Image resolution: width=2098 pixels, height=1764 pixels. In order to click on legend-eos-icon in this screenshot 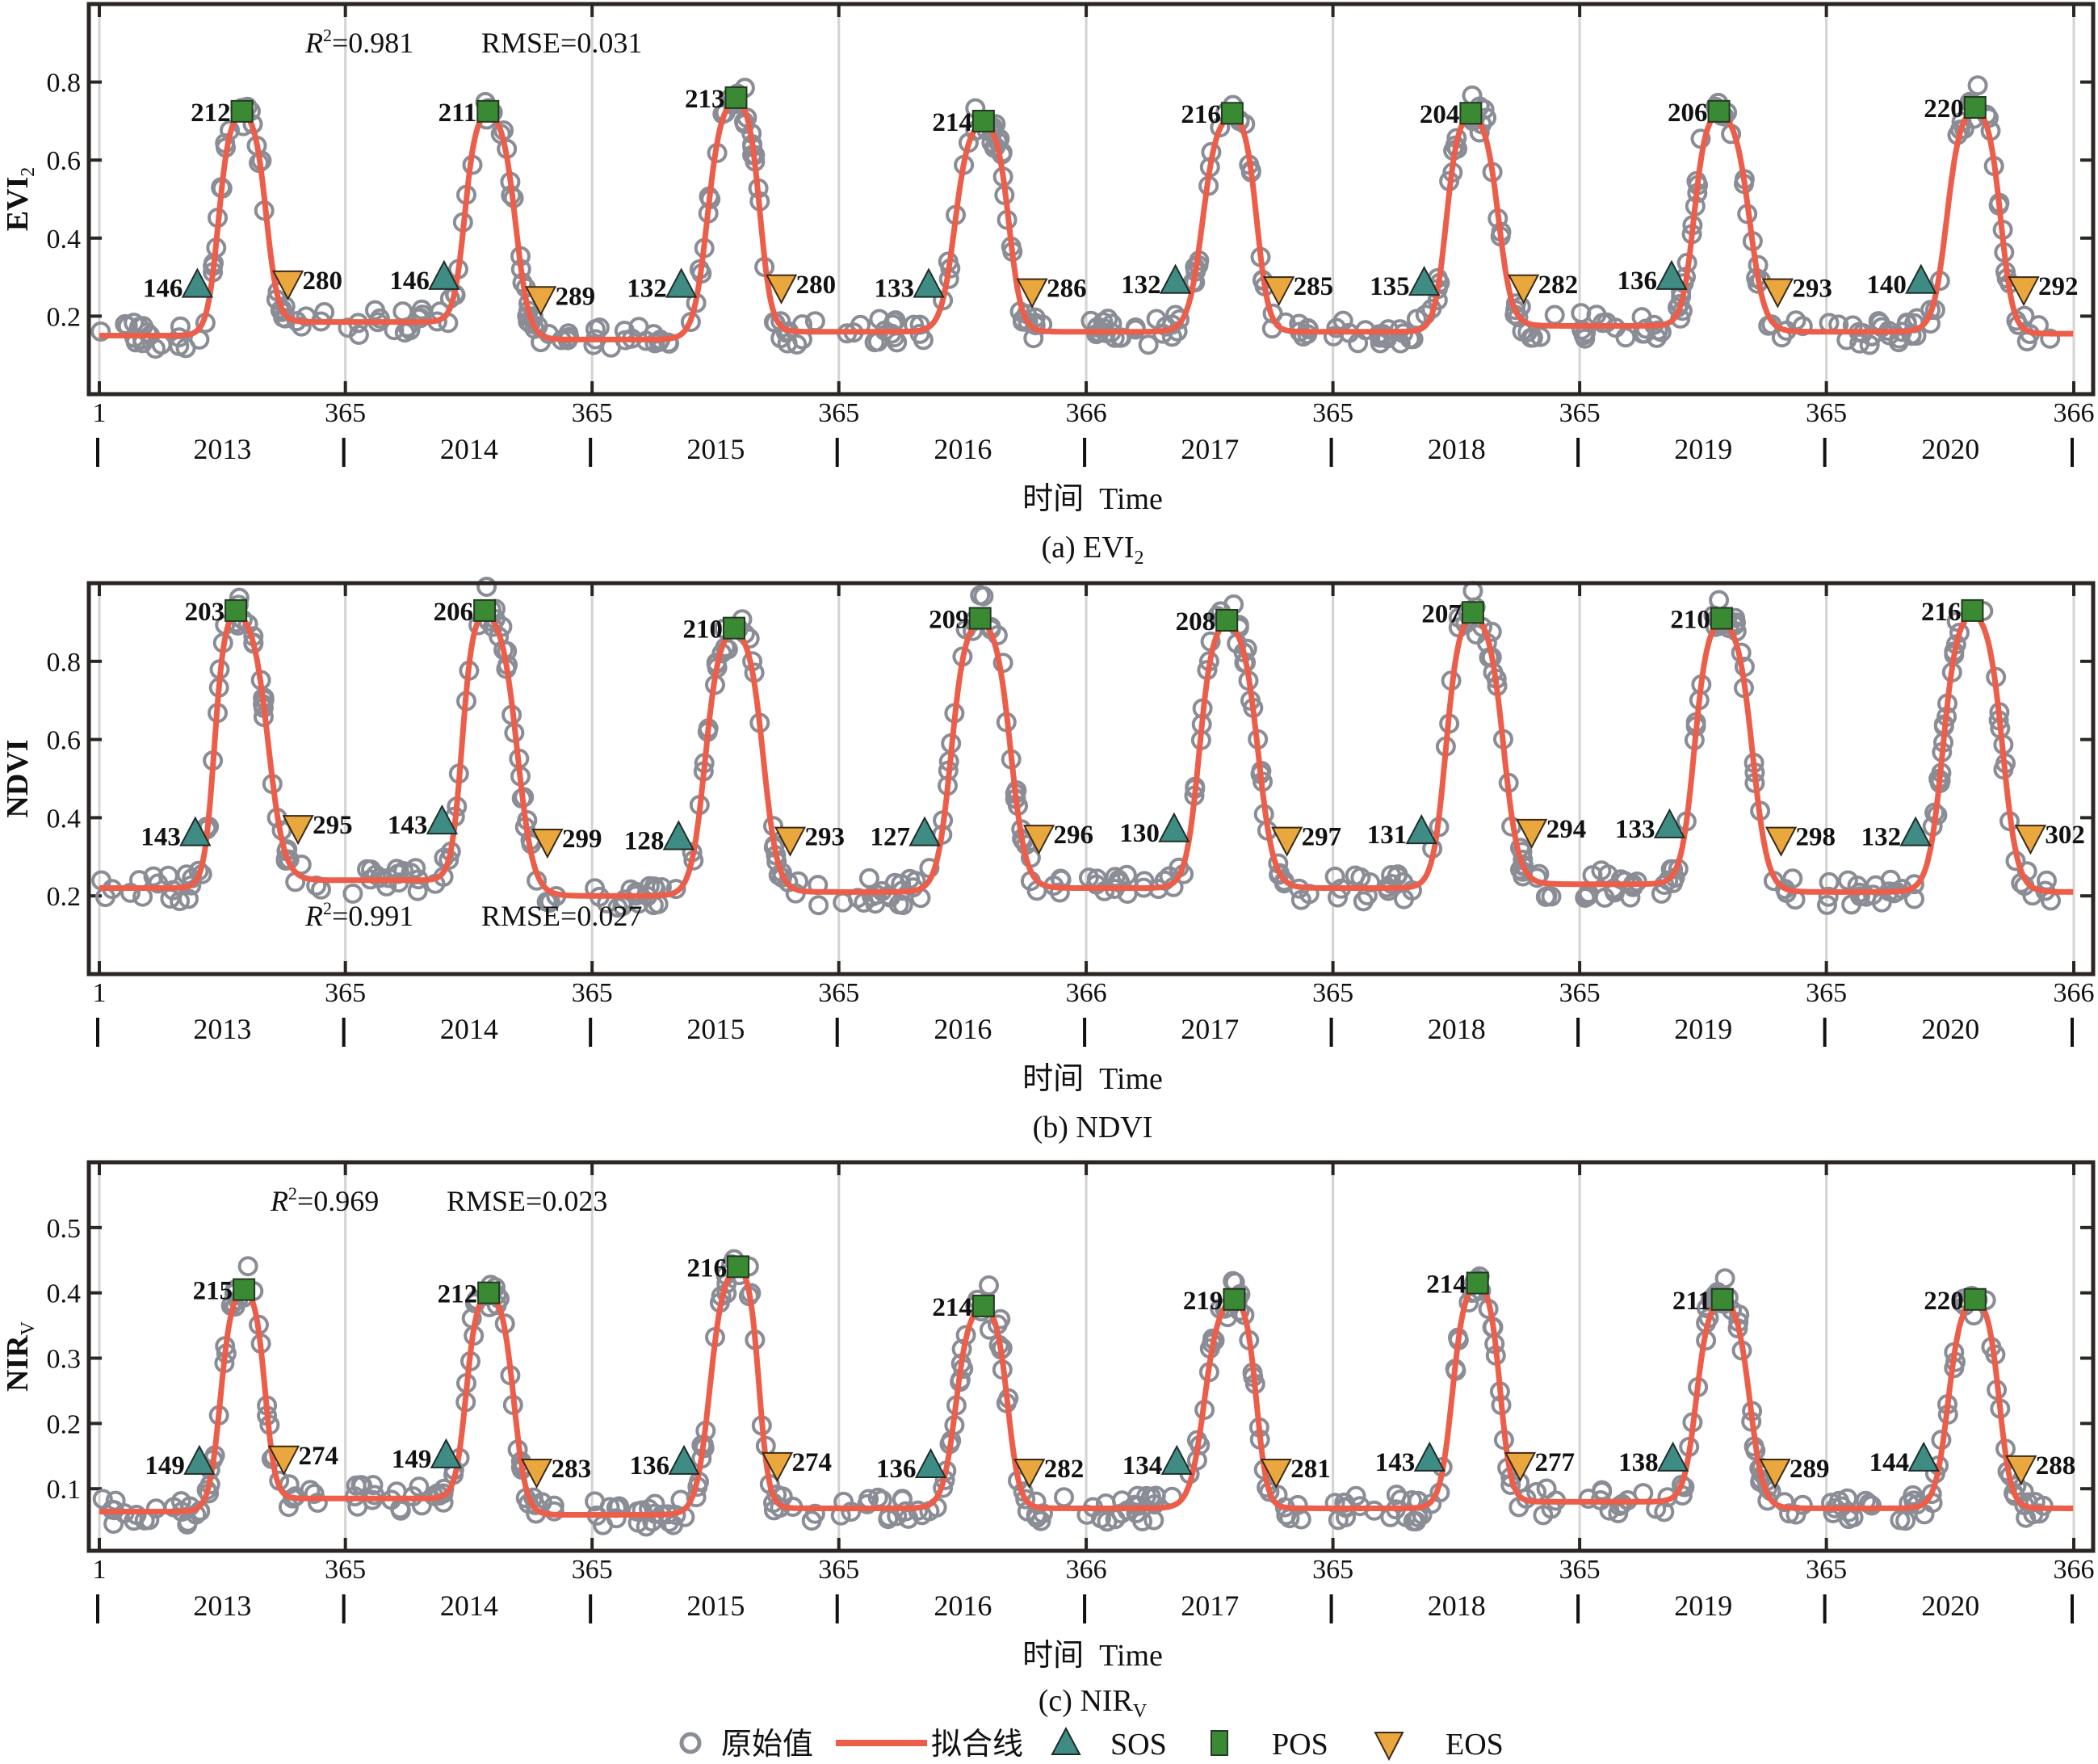, I will do `click(1389, 1747)`.